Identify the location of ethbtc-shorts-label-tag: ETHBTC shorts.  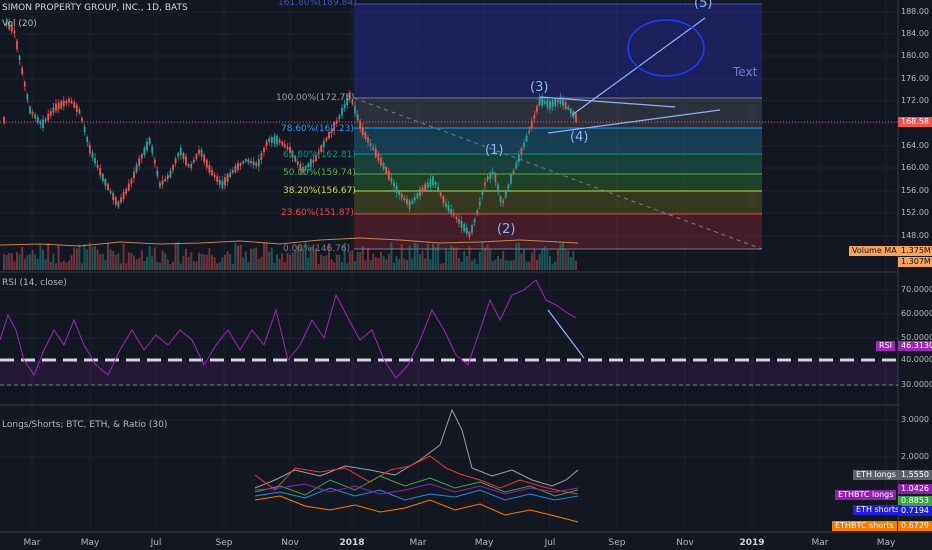
(864, 526).